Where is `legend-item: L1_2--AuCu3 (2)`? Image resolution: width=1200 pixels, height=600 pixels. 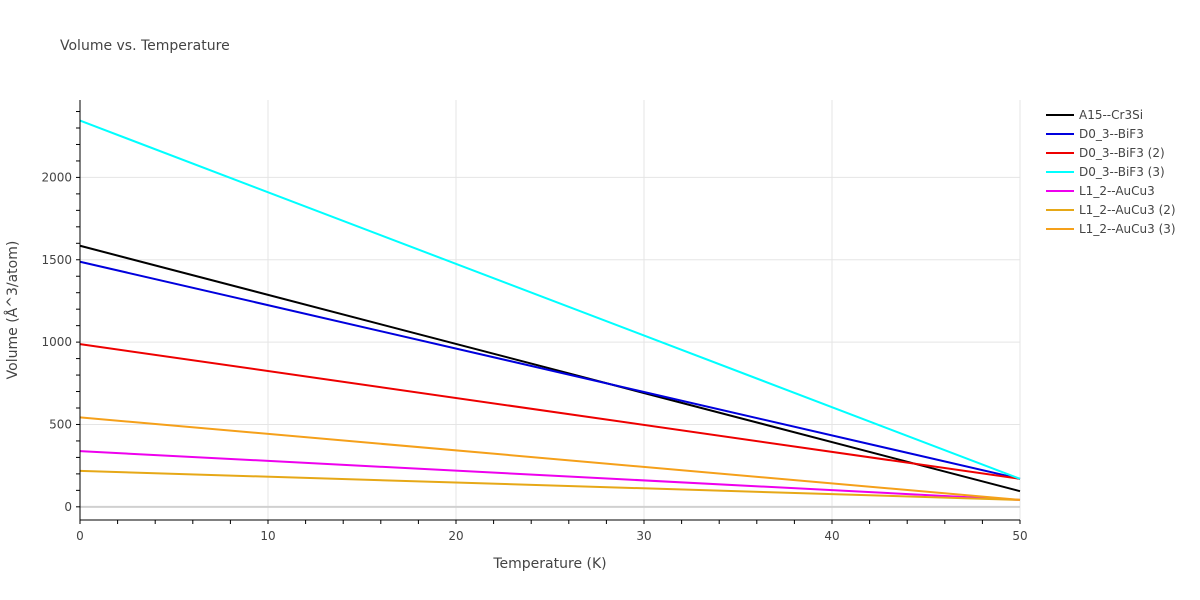
legend-item: L1_2--AuCu3 (2) is located at coordinates (1111, 210).